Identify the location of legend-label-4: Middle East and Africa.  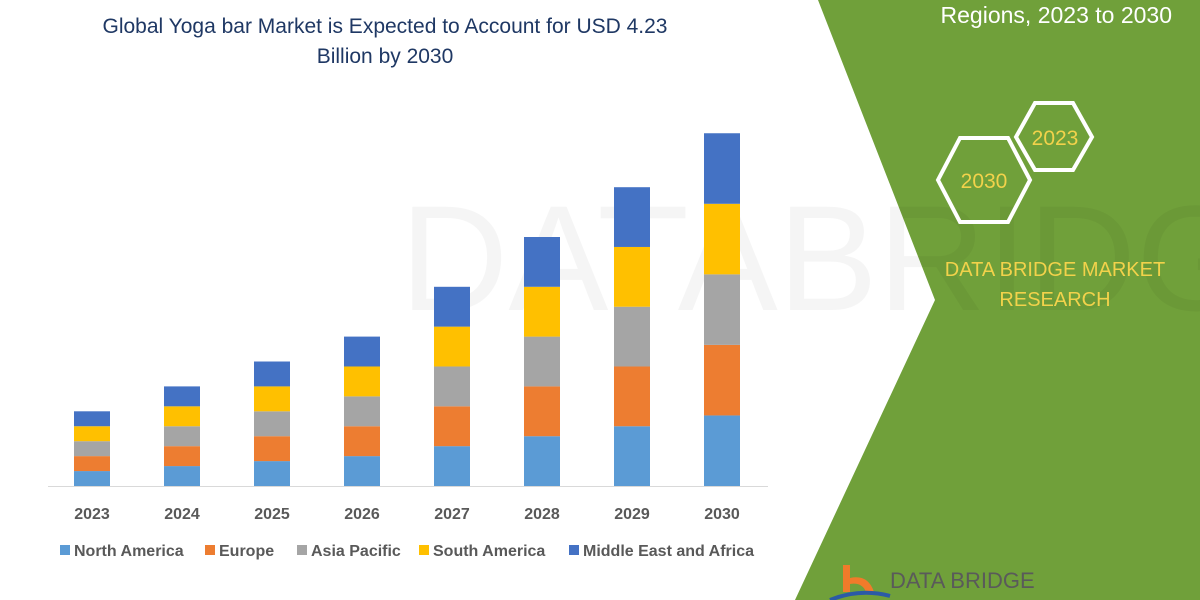
(668, 551).